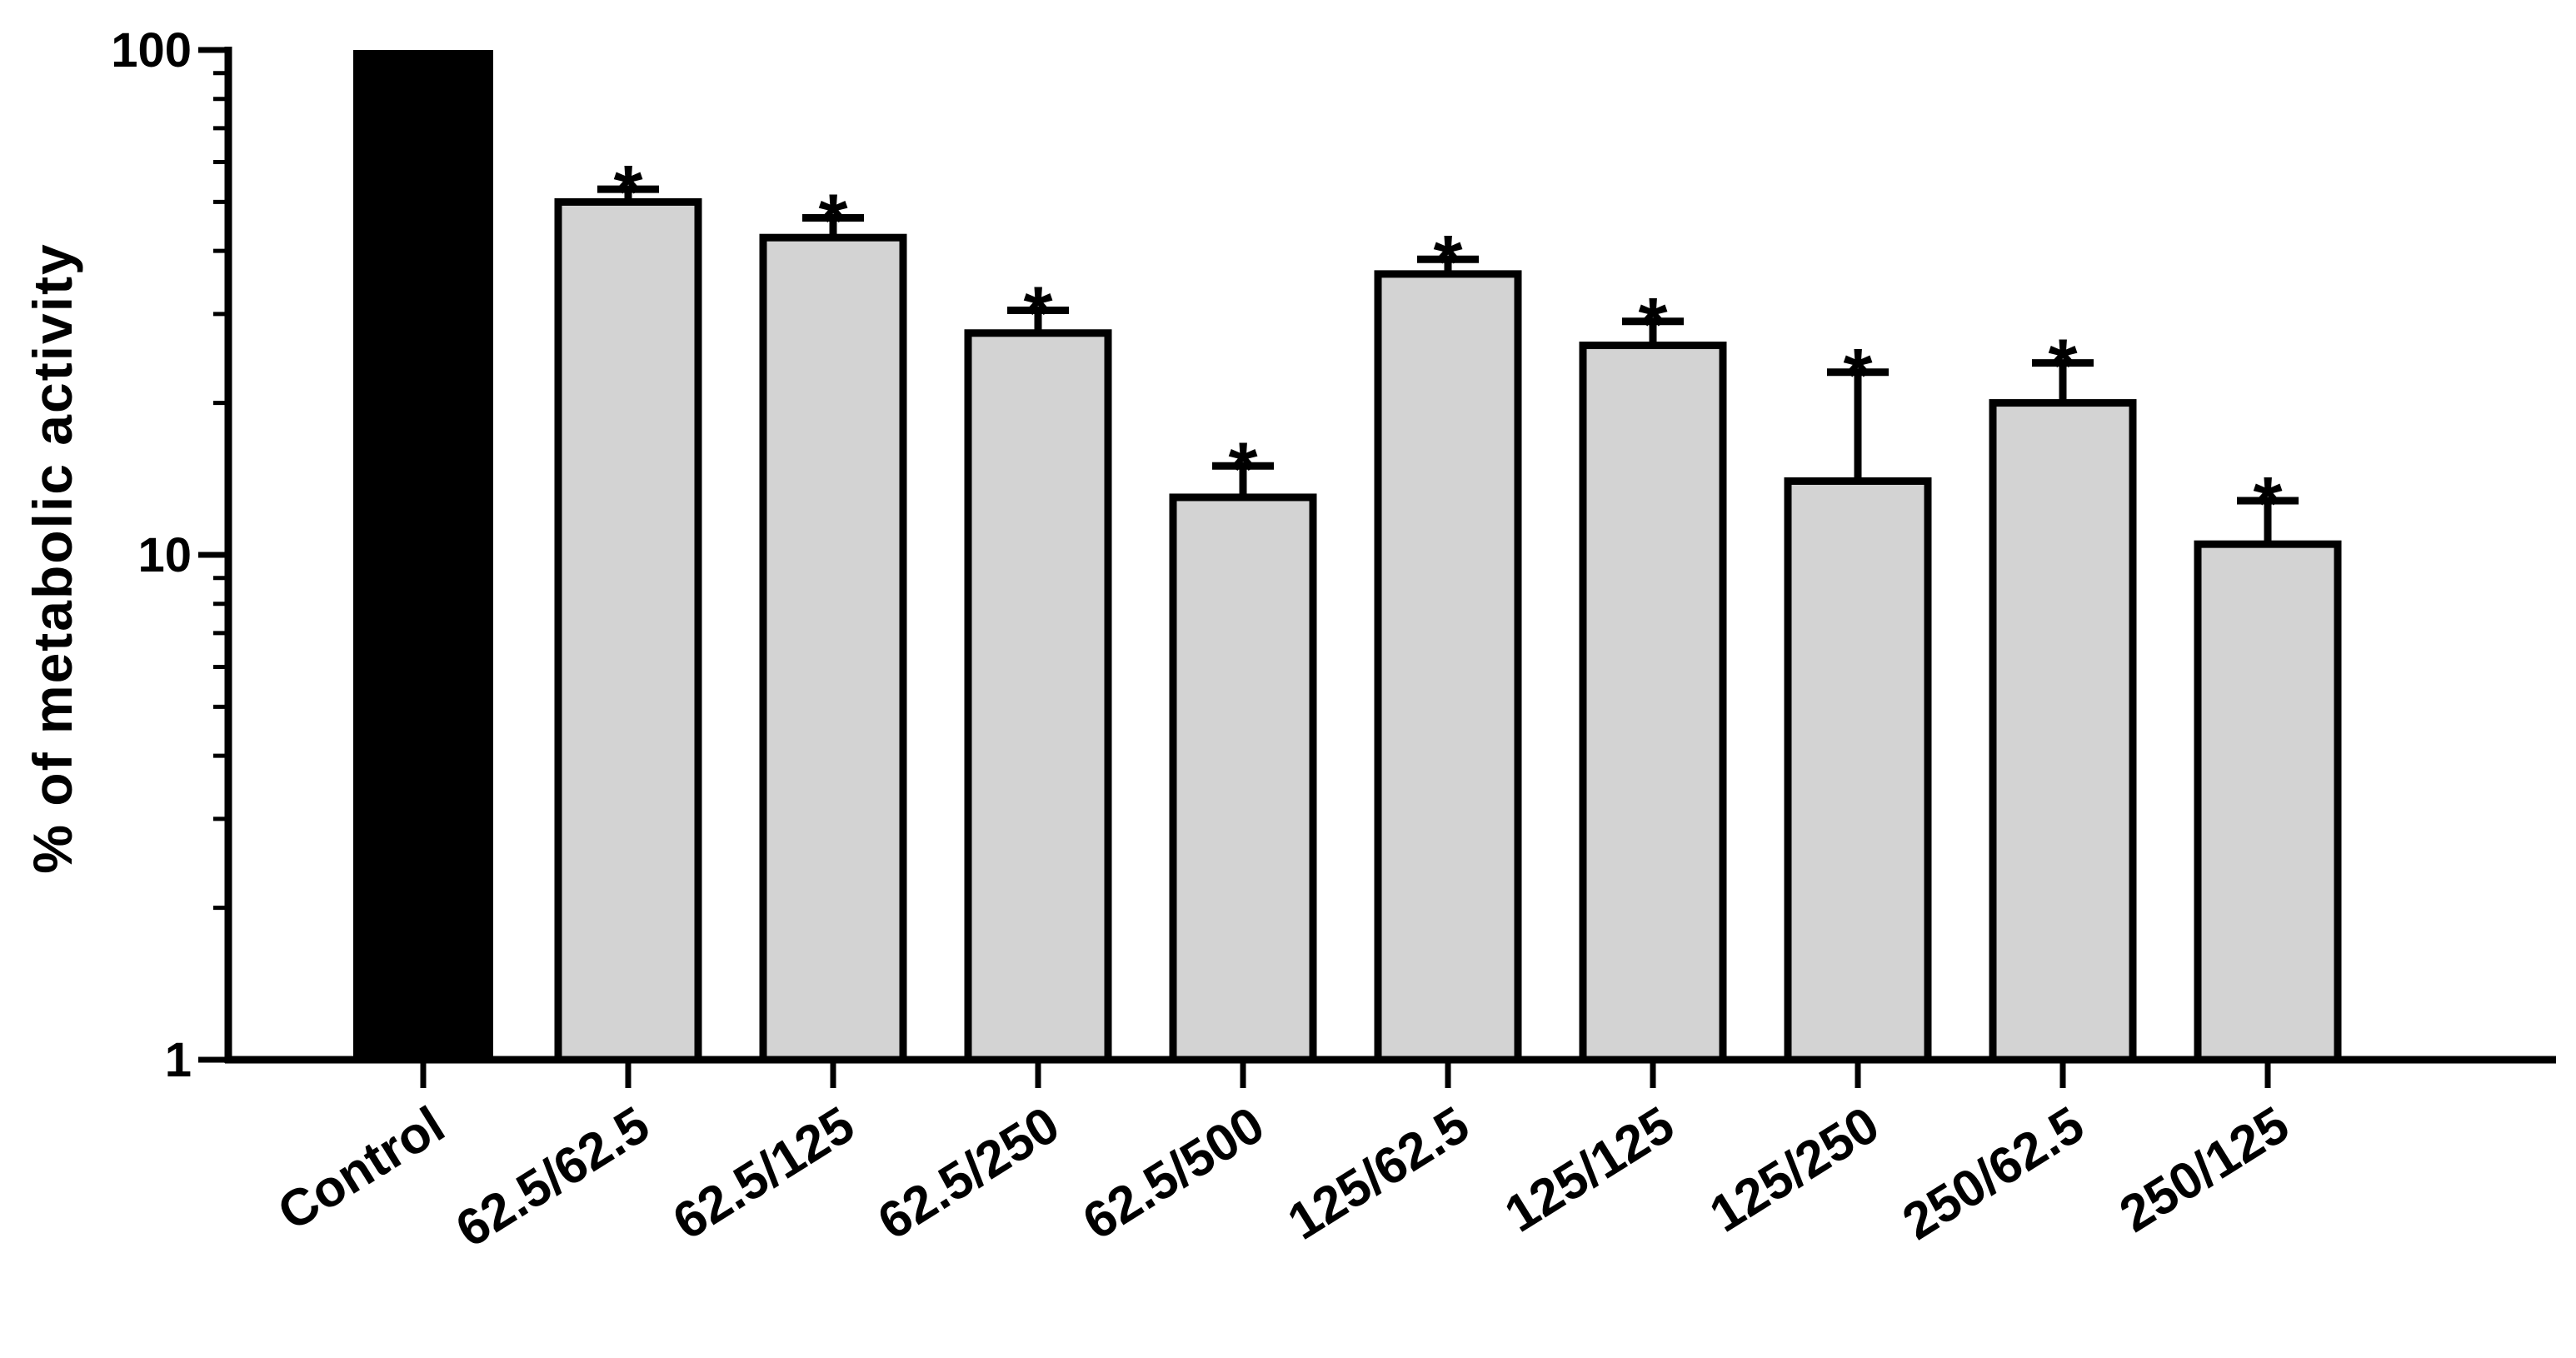 The height and width of the screenshot is (1358, 2576). Describe the element at coordinates (1173, 1173) in the screenshot. I see `x-tick-label: 62.5/500` at that location.